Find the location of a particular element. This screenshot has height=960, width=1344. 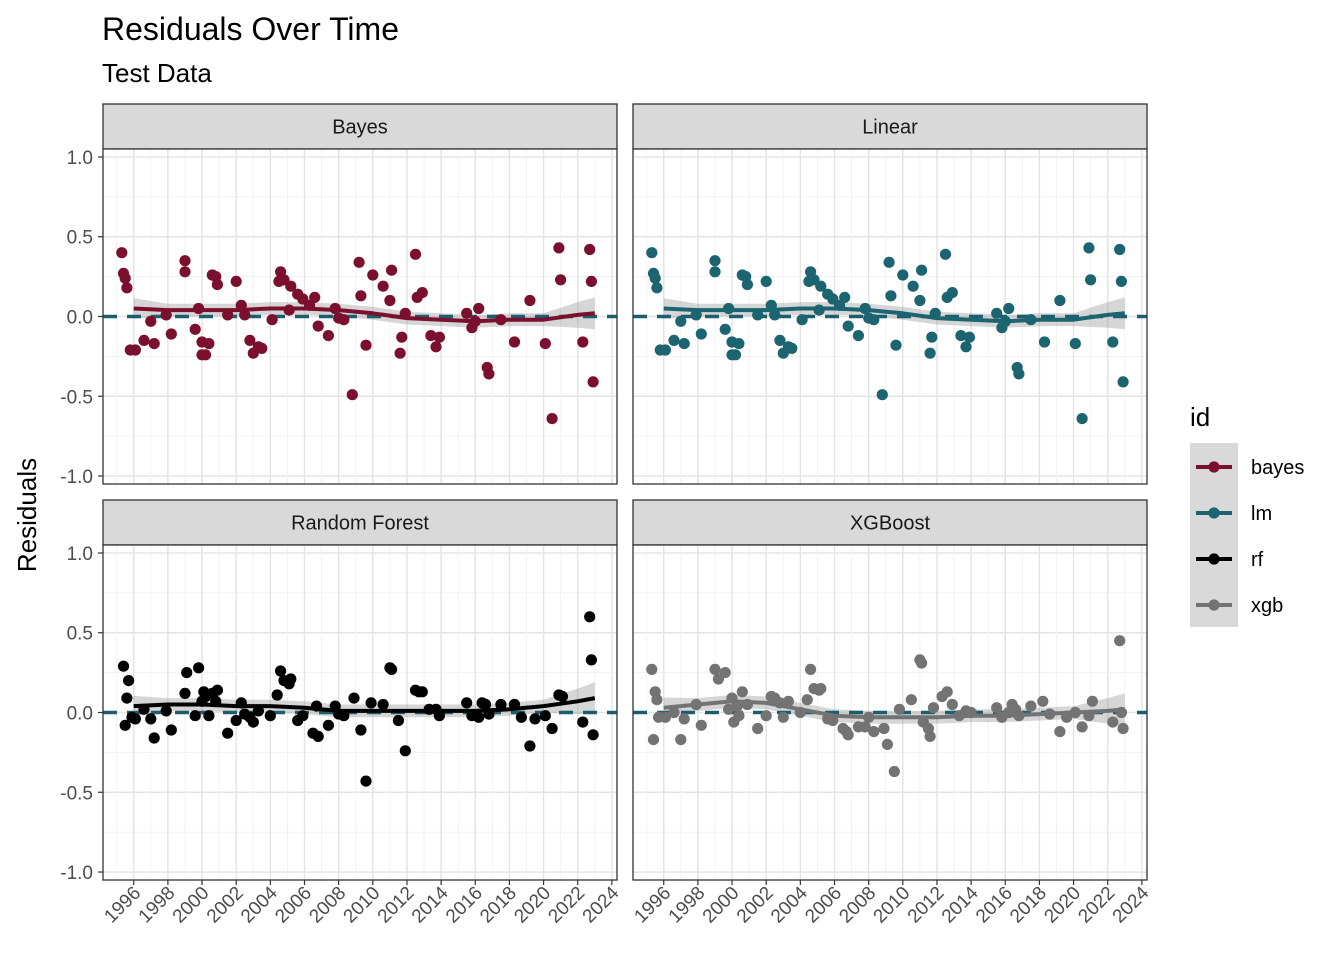

x-tick-label: 1996 is located at coordinates (652, 905).